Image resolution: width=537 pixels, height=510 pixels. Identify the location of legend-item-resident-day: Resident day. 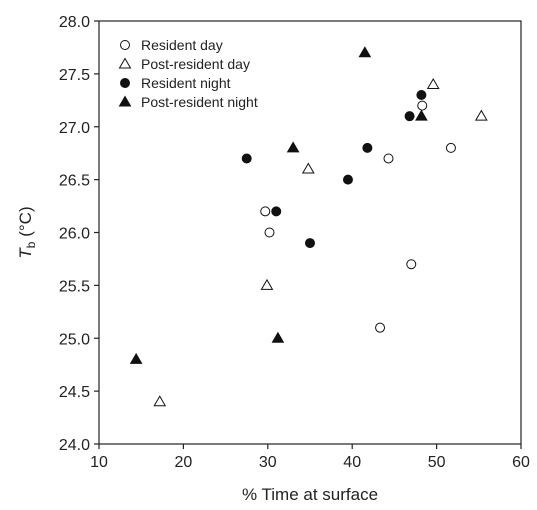
(171, 45).